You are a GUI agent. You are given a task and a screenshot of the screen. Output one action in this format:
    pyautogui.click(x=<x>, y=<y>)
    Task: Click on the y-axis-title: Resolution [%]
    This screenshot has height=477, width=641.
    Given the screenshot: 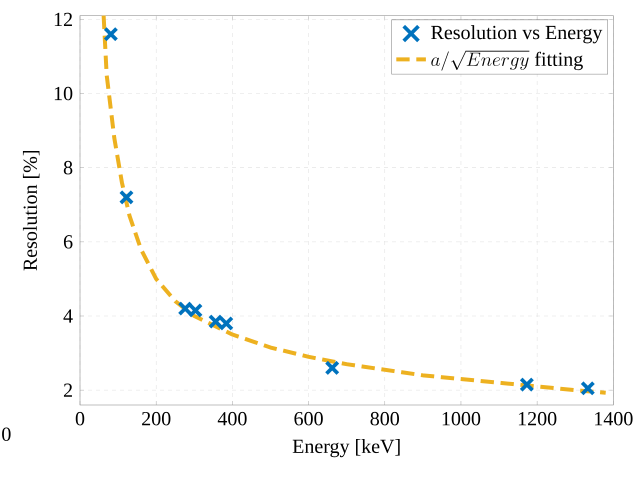 What is the action you would take?
    pyautogui.click(x=31, y=210)
    